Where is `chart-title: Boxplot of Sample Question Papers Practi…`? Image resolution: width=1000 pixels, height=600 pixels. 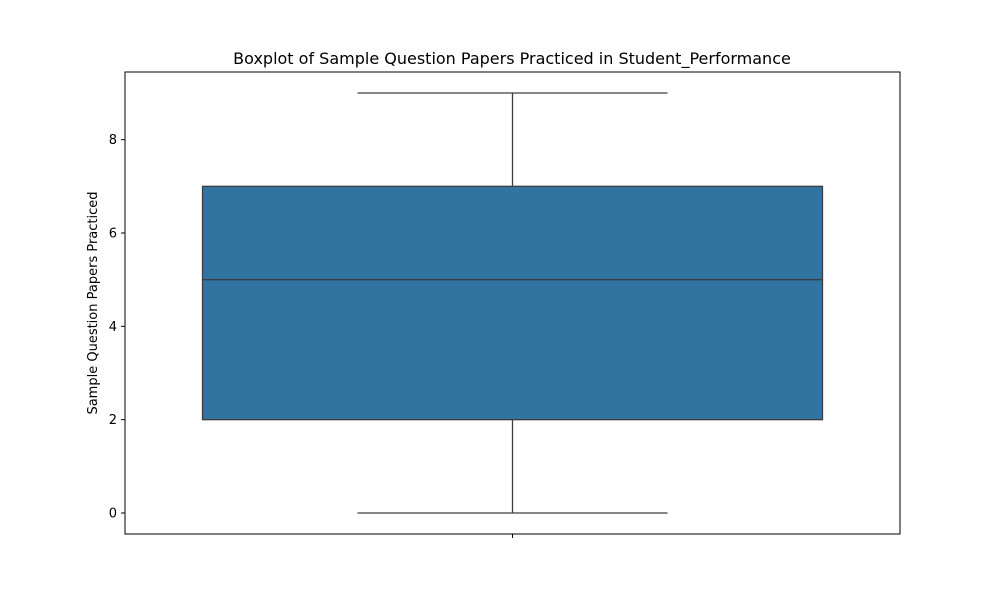
chart-title: Boxplot of Sample Question Papers Practi… is located at coordinates (512, 59).